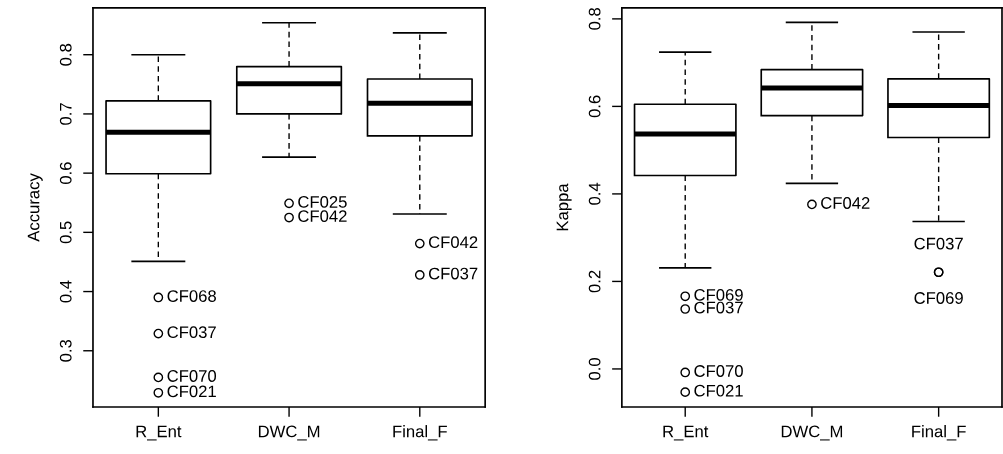  Describe the element at coordinates (35, 207) in the screenshot. I see `y-axis-title: Accuracy` at that location.